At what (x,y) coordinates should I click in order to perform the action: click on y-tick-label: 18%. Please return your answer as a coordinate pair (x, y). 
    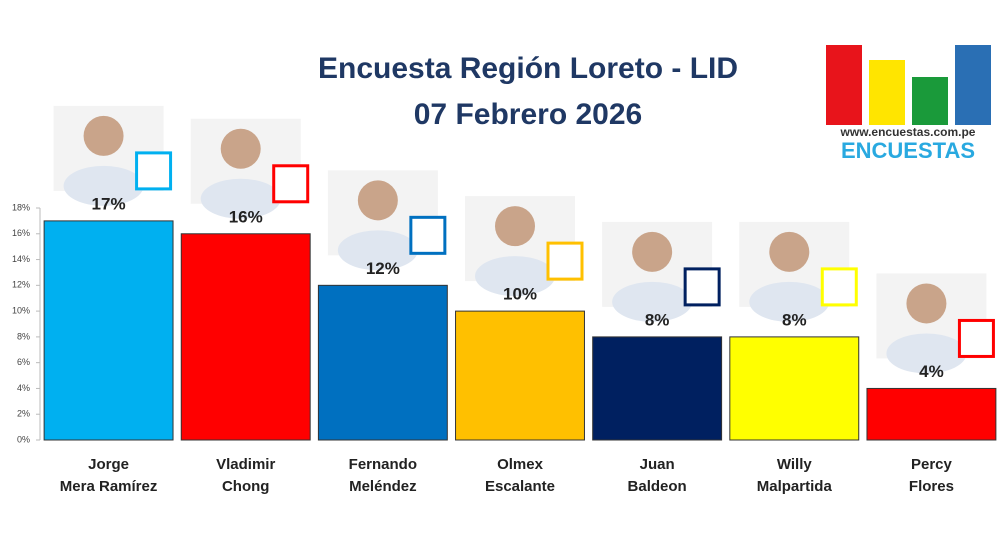
    Looking at the image, I should click on (21, 207).